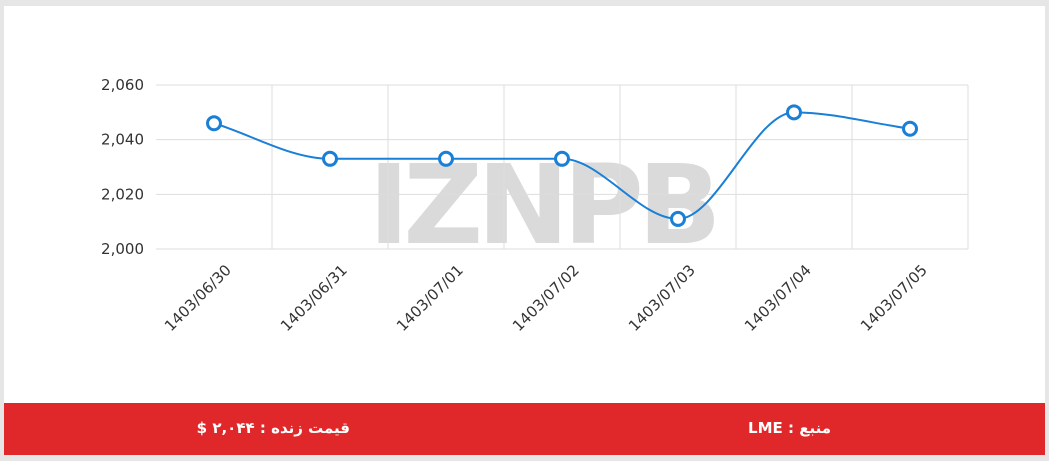 This screenshot has width=1049, height=461. Describe the element at coordinates (789, 428) in the screenshot. I see `source: منبع : LME` at that location.